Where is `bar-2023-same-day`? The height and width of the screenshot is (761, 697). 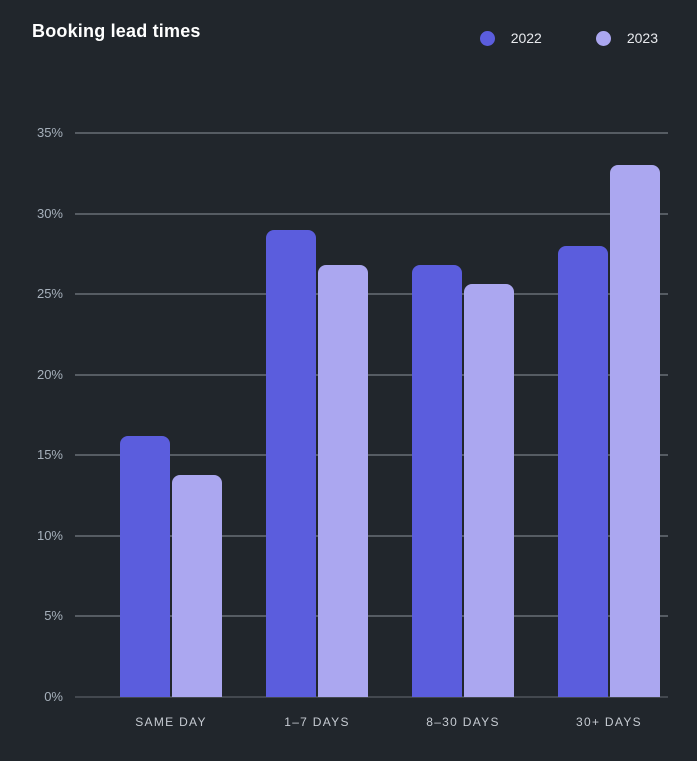
bar-2023-same-day is located at coordinates (197, 585).